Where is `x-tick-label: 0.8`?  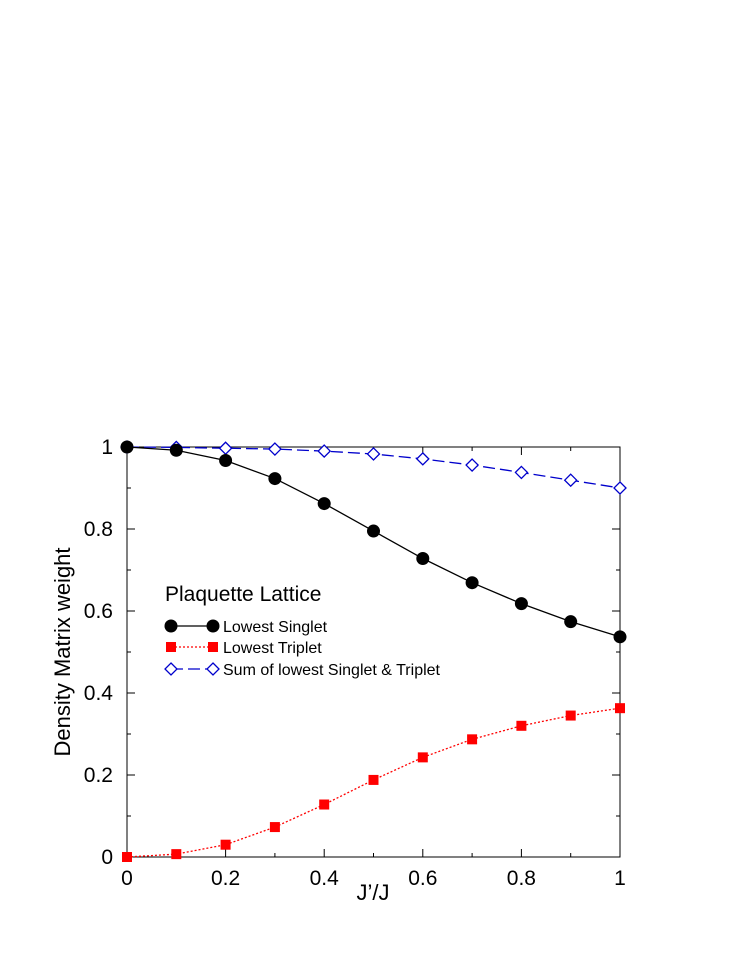
x-tick-label: 0.8 is located at coordinates (521, 878).